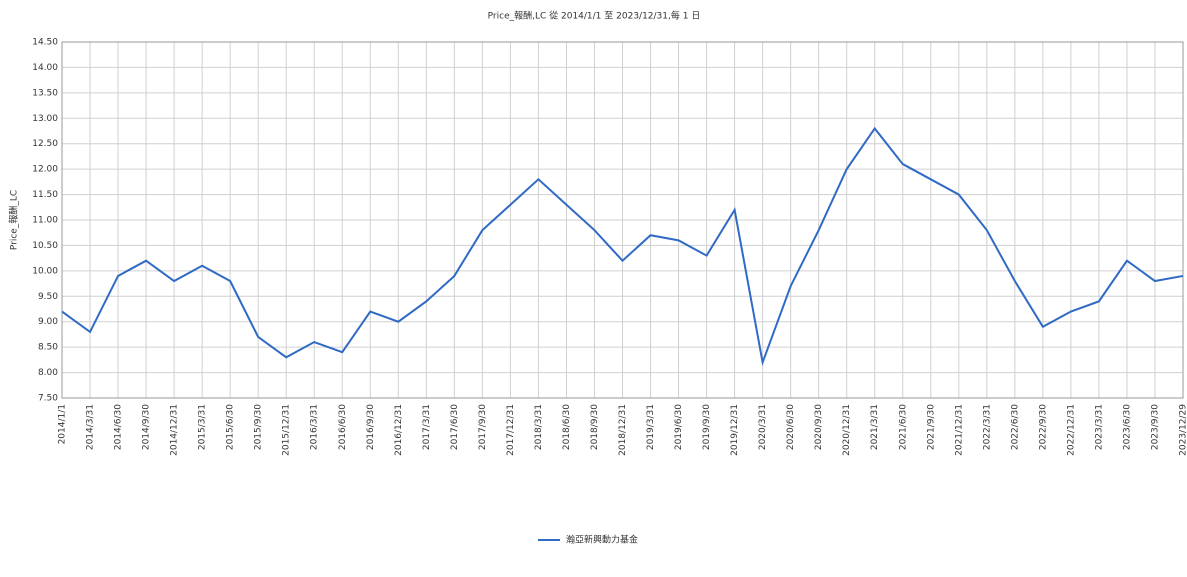 The width and height of the screenshot is (1187, 577). What do you see at coordinates (847, 430) in the screenshot?
I see `x-tick-label: 2020/12/31` at bounding box center [847, 430].